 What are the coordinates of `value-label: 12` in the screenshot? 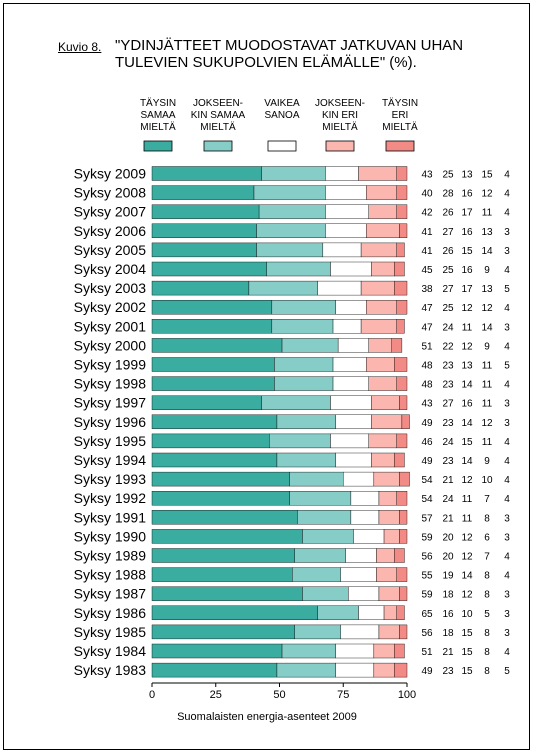 It's located at (467, 537).